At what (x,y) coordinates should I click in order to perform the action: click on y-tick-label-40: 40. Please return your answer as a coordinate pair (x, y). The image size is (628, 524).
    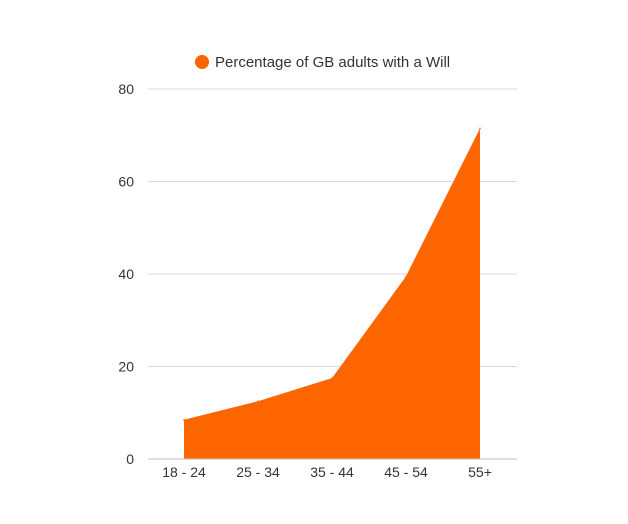
    Looking at the image, I should click on (126, 274).